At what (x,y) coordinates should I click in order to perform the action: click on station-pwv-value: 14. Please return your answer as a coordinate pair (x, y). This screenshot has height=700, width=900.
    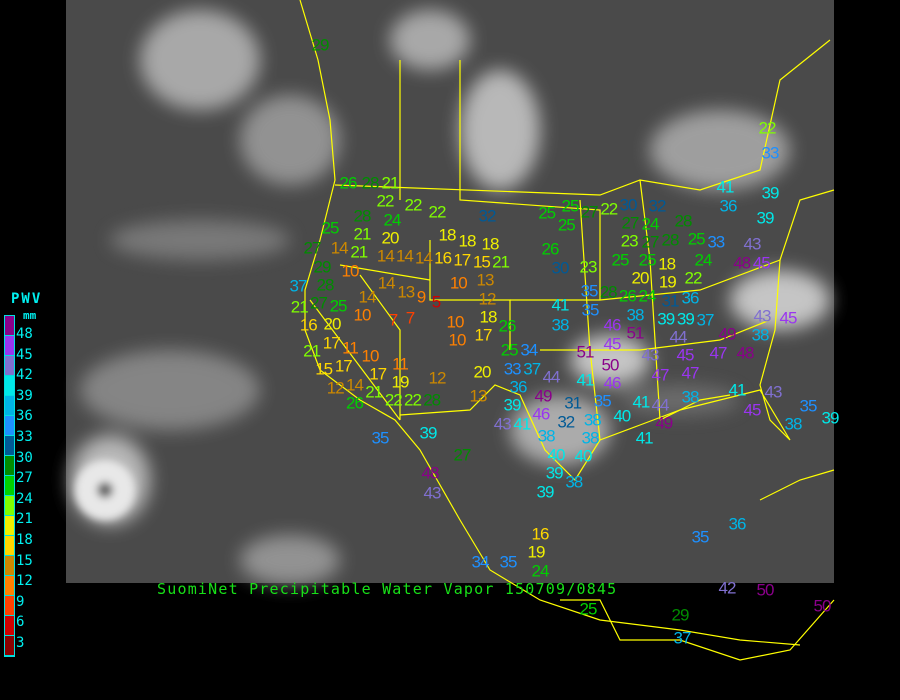
    Looking at the image, I should click on (404, 256).